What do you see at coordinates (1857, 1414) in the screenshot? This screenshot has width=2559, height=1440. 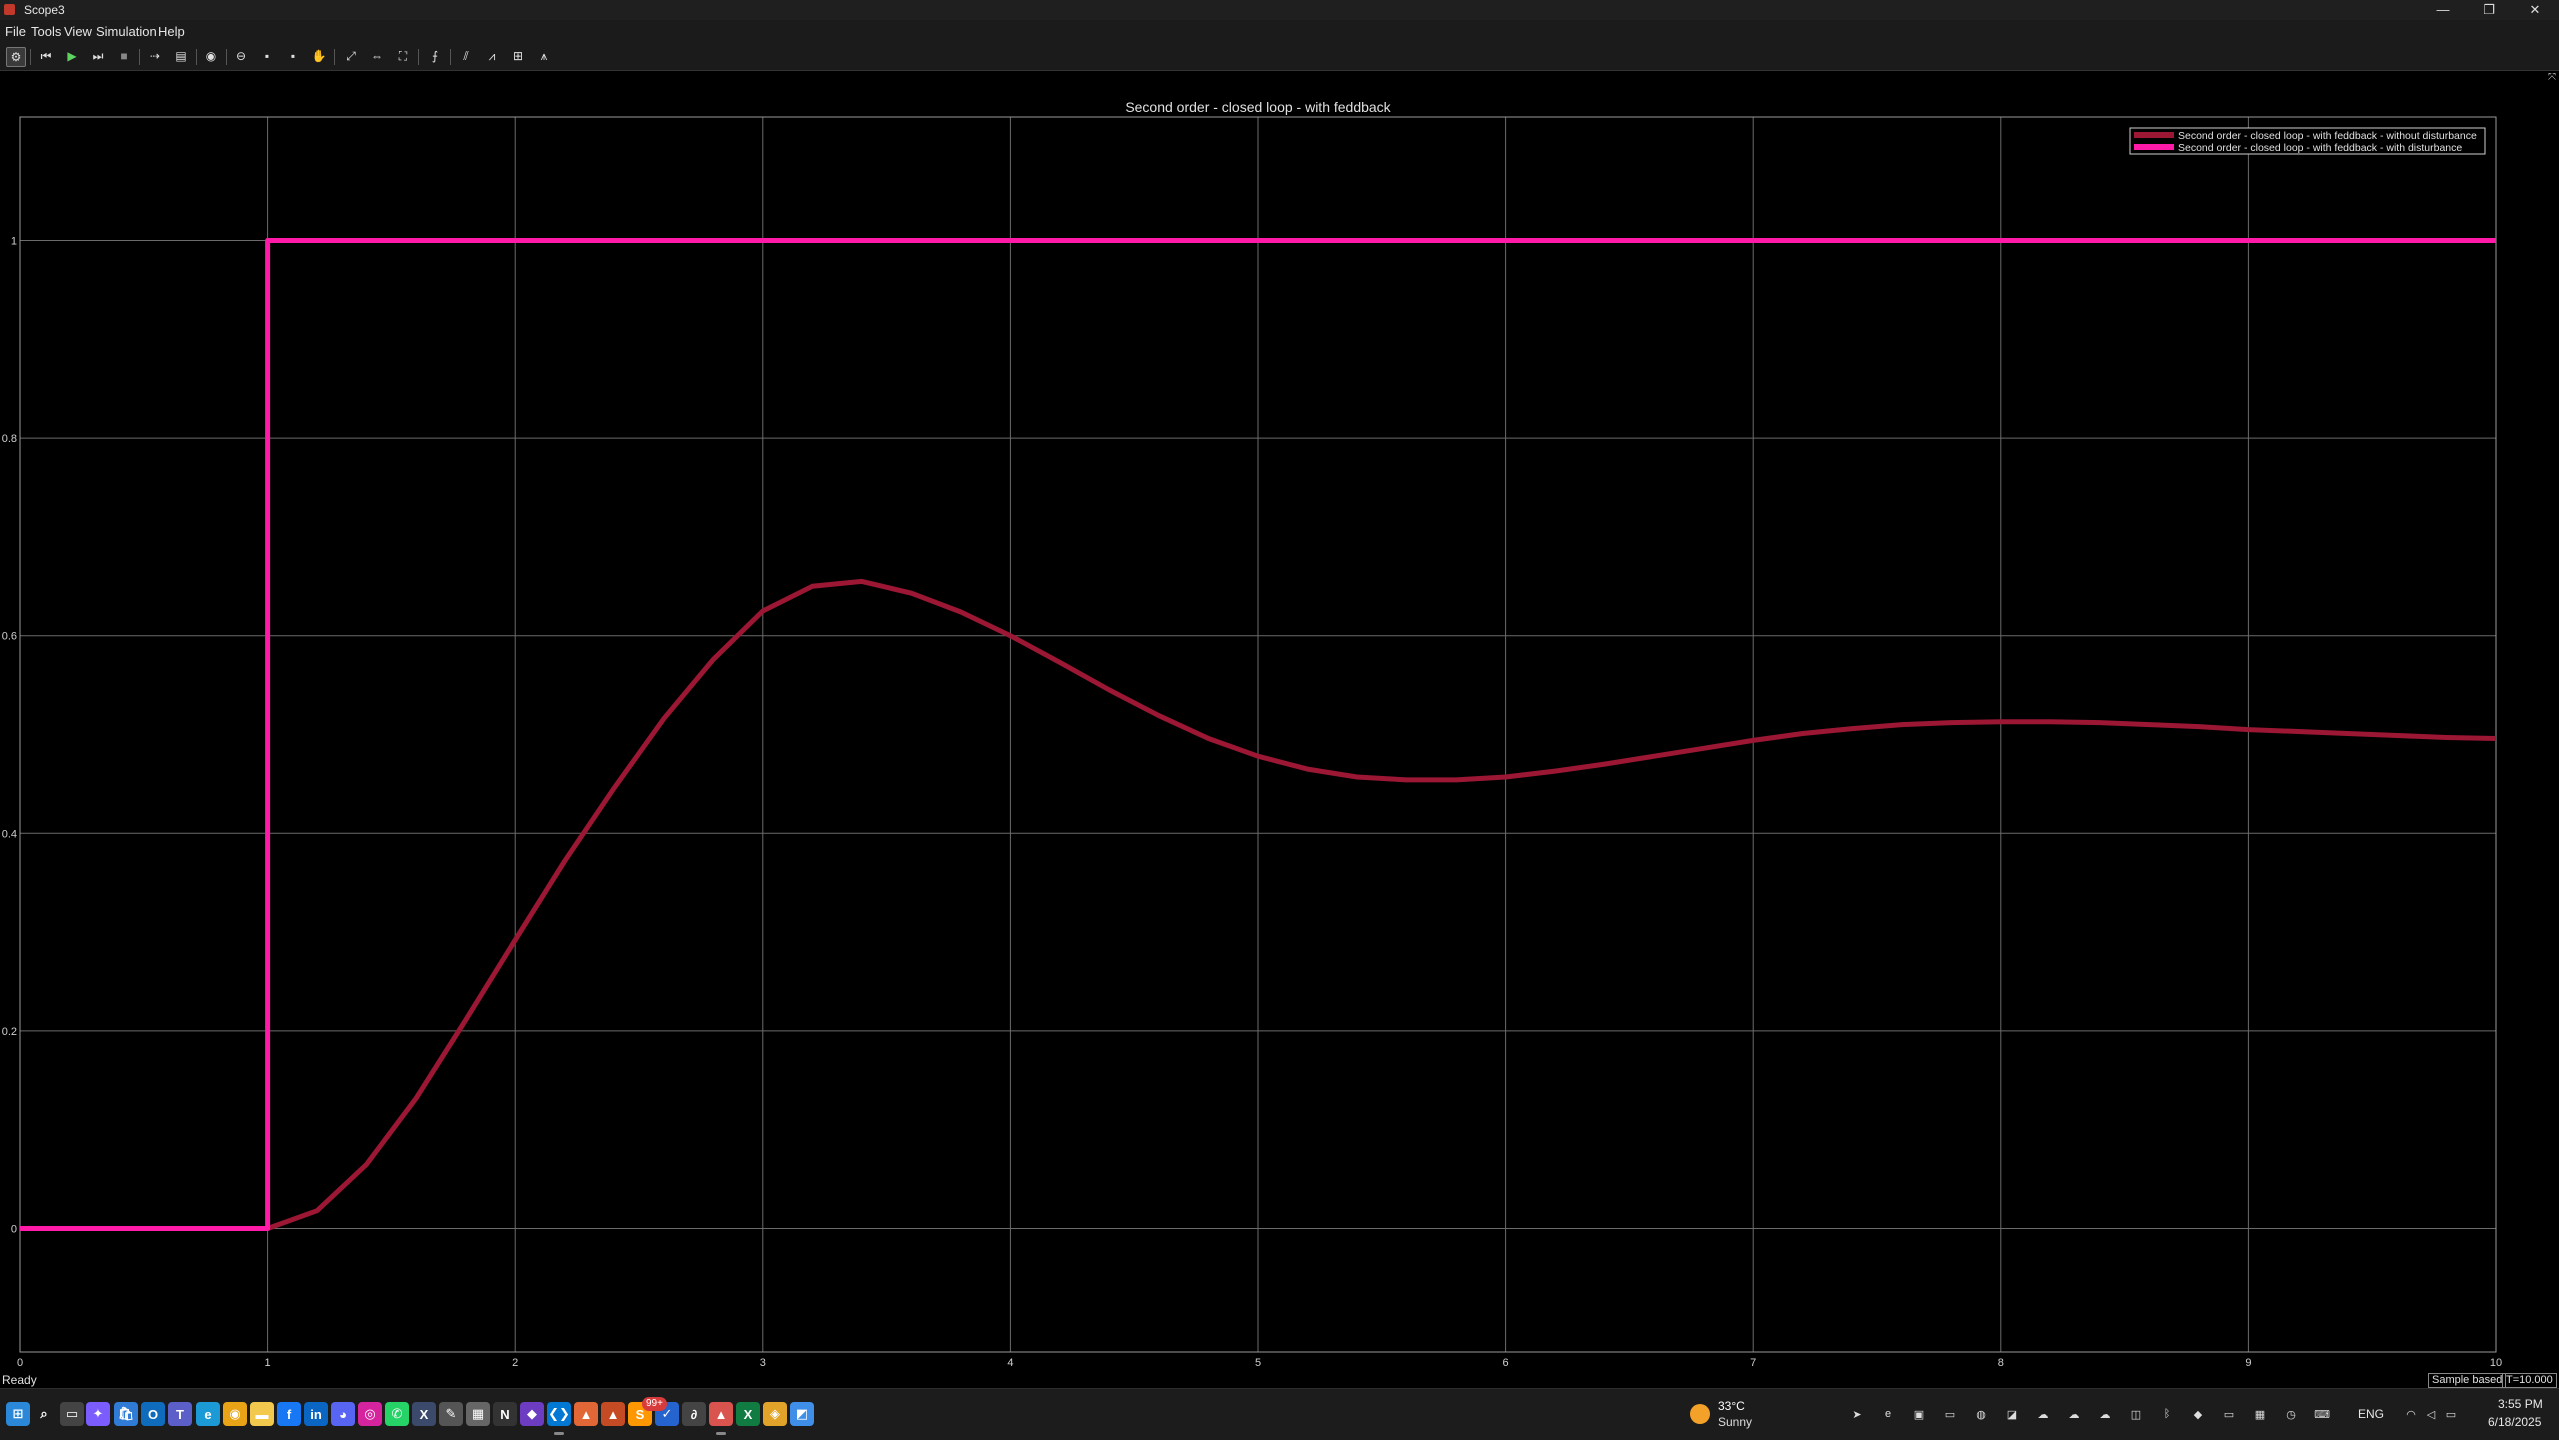 I see `telegram-icon: ➤` at bounding box center [1857, 1414].